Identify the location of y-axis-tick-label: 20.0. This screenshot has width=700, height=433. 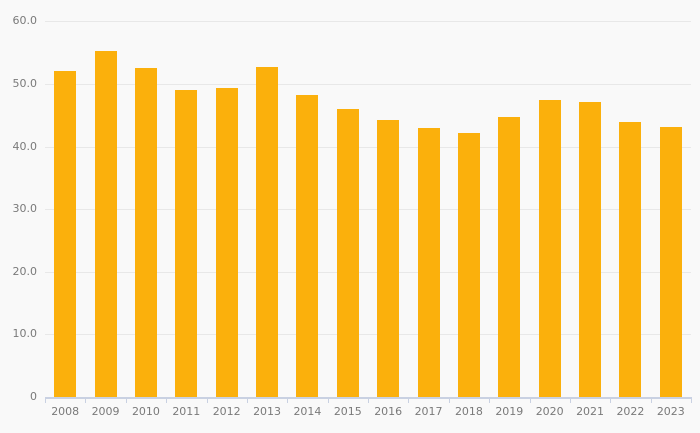
(25, 271).